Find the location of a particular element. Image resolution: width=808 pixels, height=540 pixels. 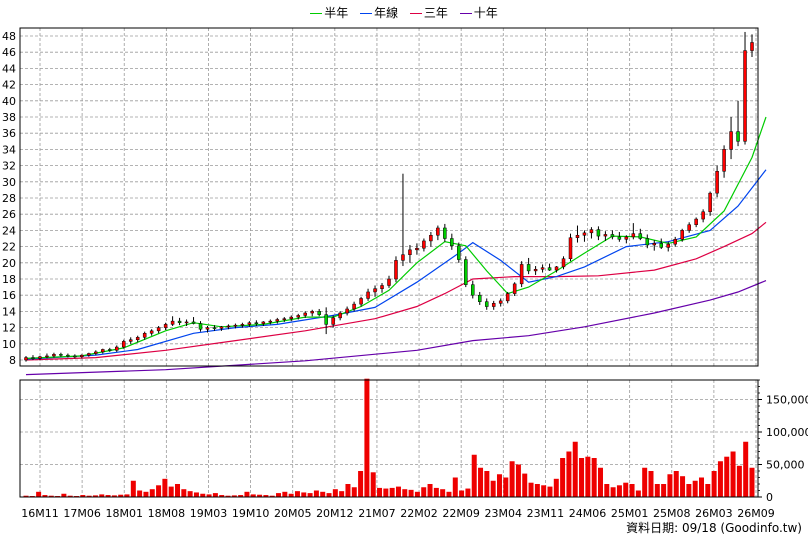

legend-item-three-year: 三年 is located at coordinates (428, 12).